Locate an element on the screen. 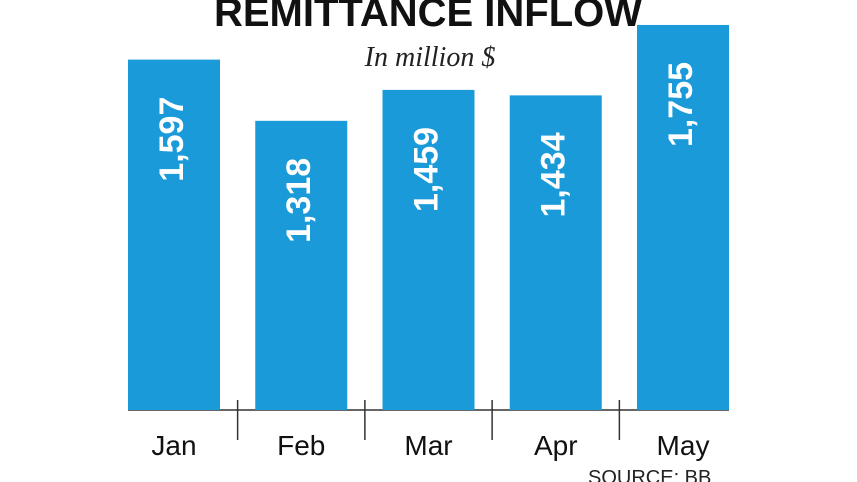 This screenshot has height=482, width=857. chart-title: REMITTANCE INFLOW is located at coordinates (428, 17).